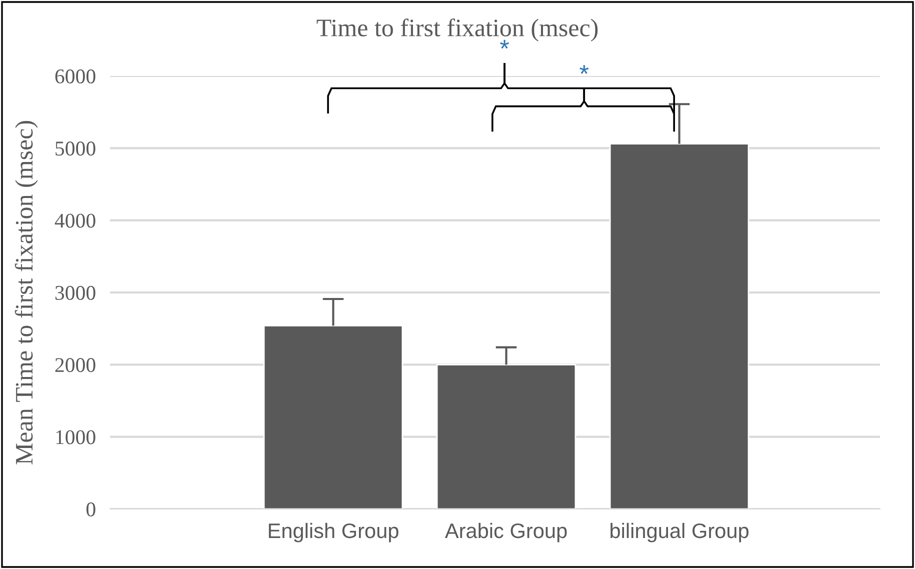  I want to click on x-tick-label: bilingual Group, so click(679, 532).